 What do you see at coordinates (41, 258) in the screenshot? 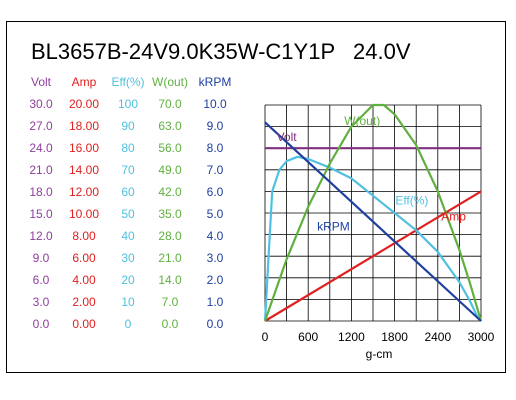
I see `y-tick-volt: 9.0` at bounding box center [41, 258].